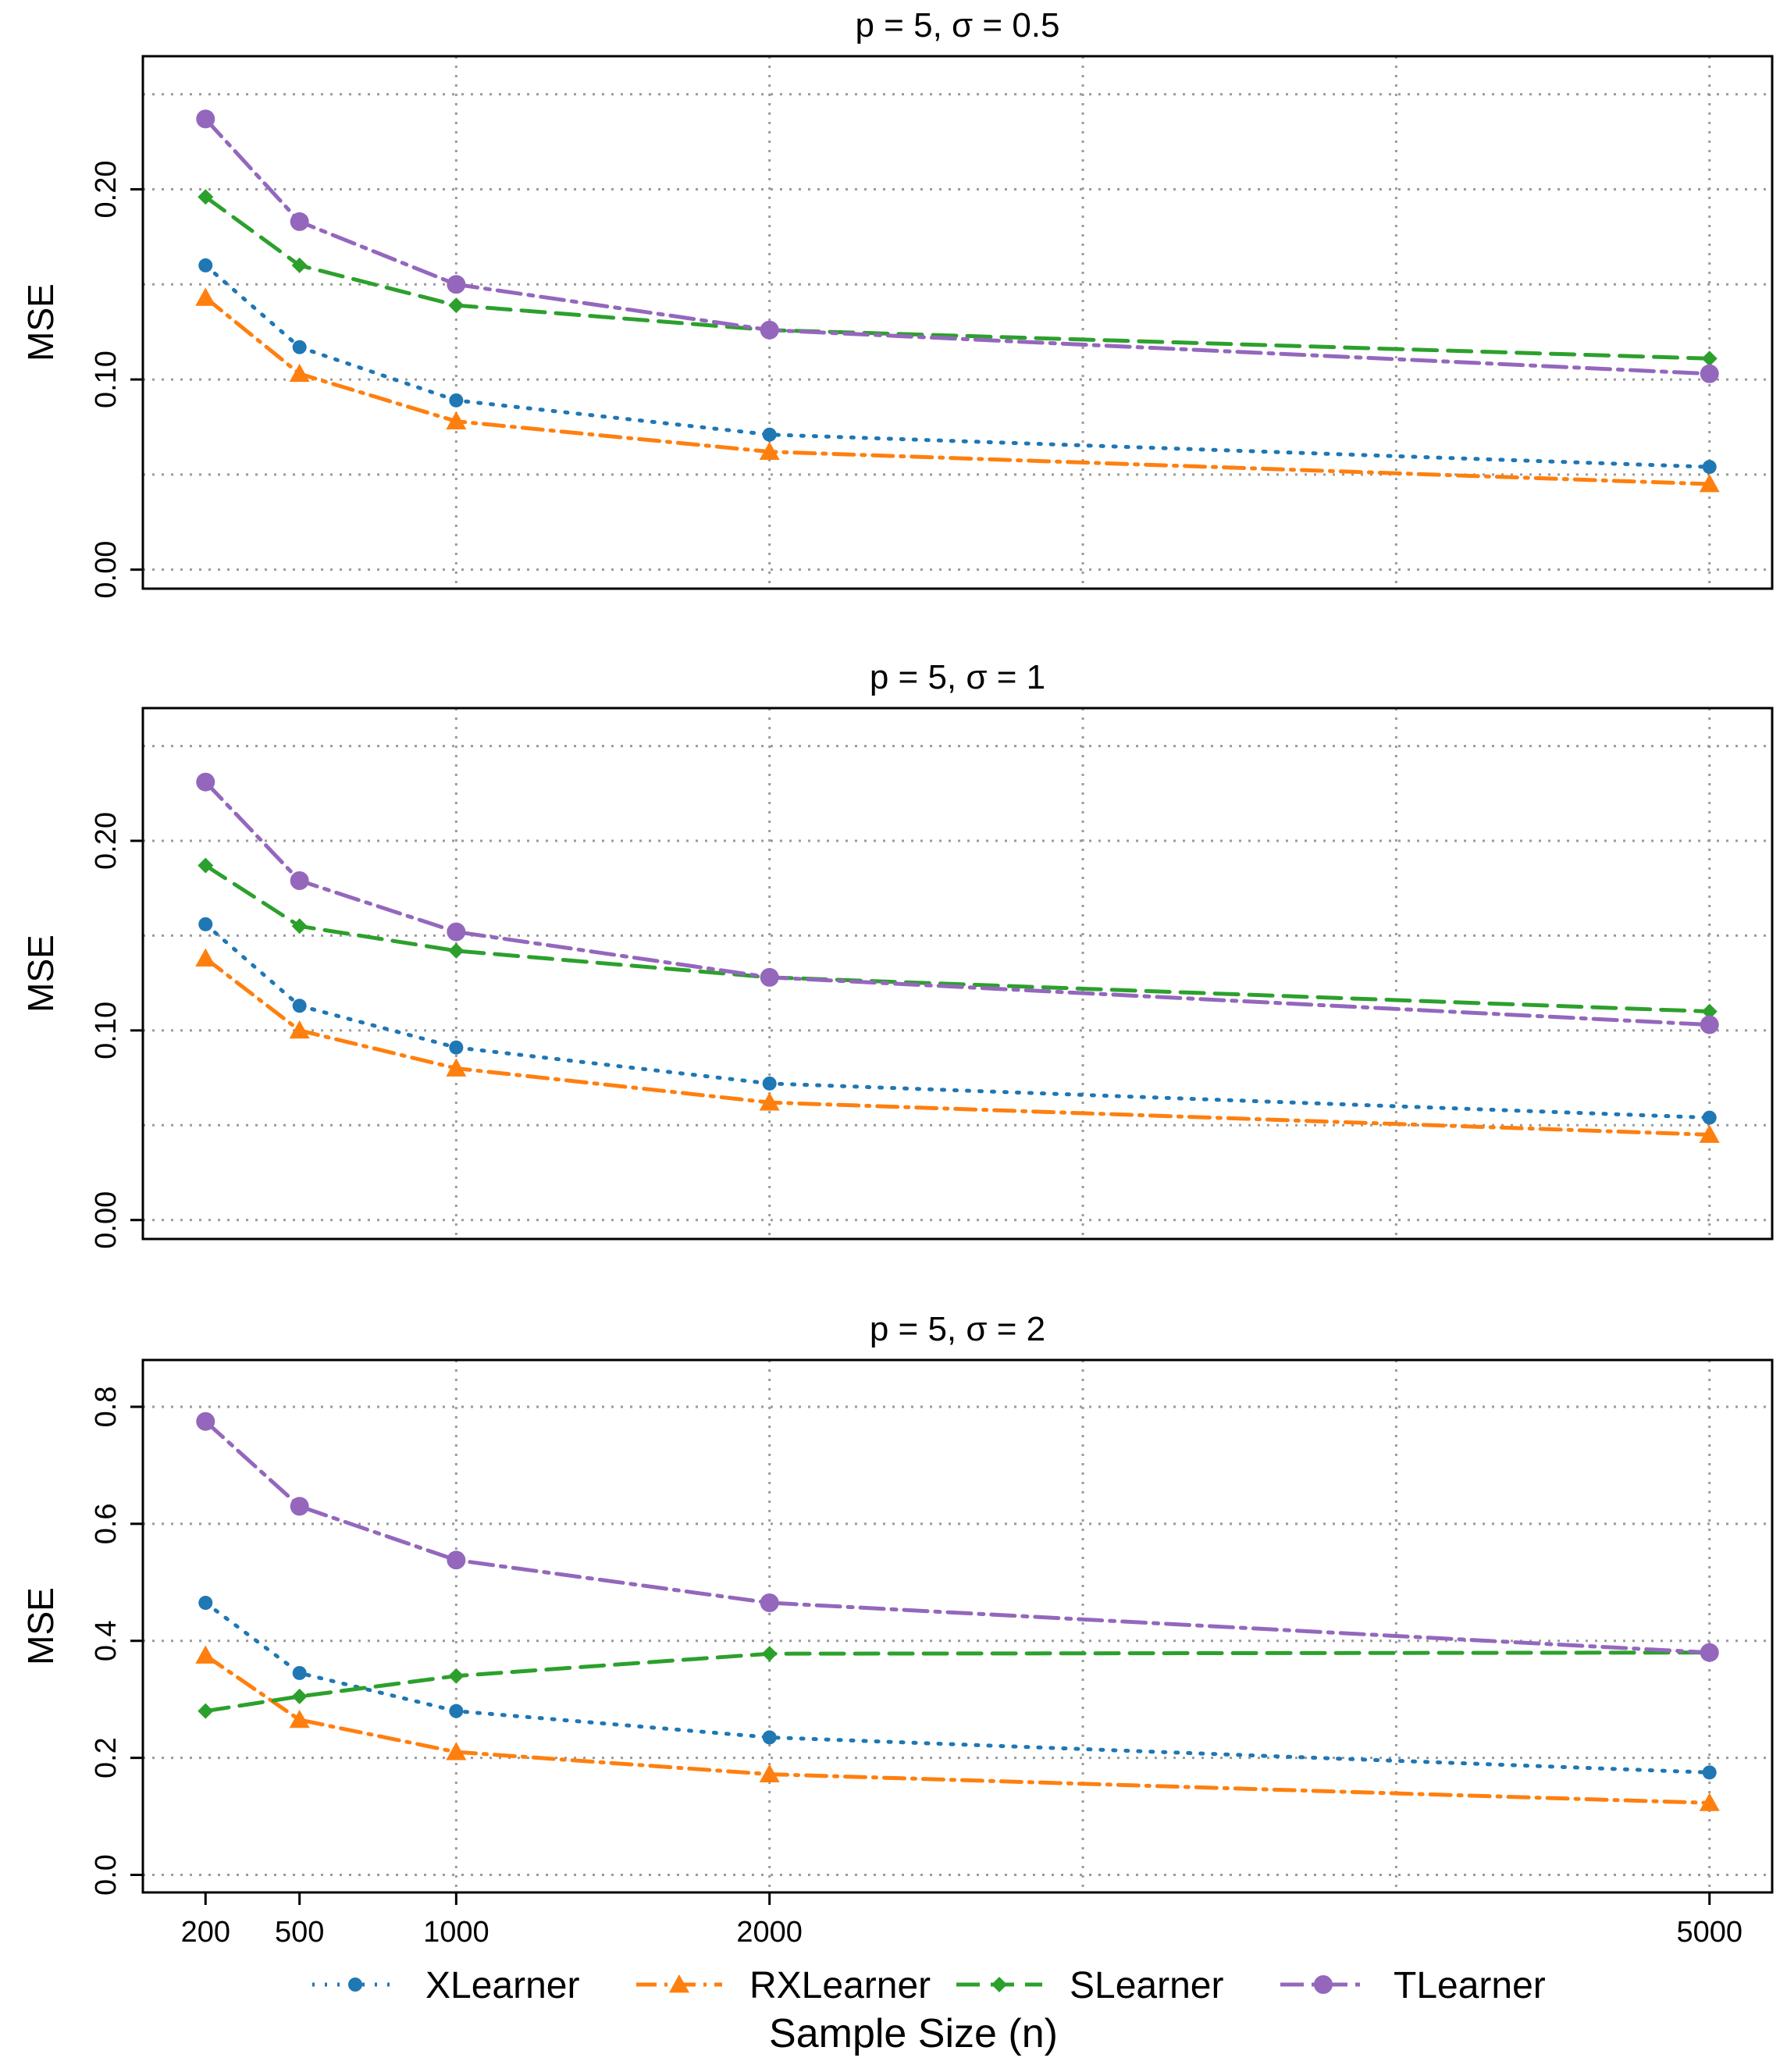  Describe the element at coordinates (1709, 1932) in the screenshot. I see `x-tick-label: 5000` at that location.